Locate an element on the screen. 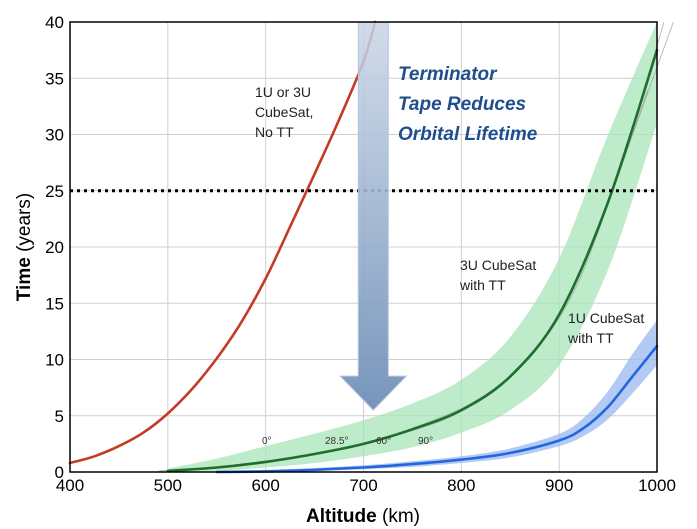  x-tick-label: 800 is located at coordinates (461, 485).